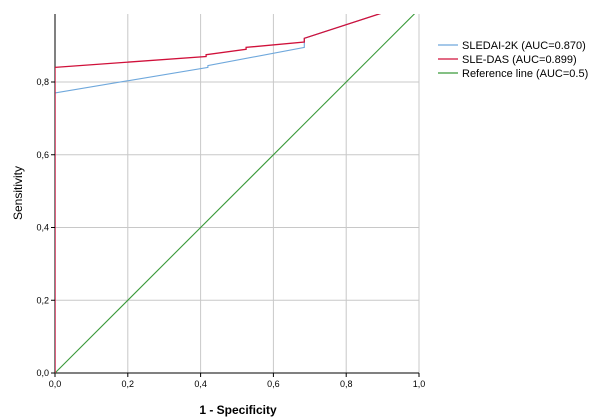 The image size is (616, 418). Describe the element at coordinates (200, 384) in the screenshot. I see `x-tick-label: 0,4` at that location.